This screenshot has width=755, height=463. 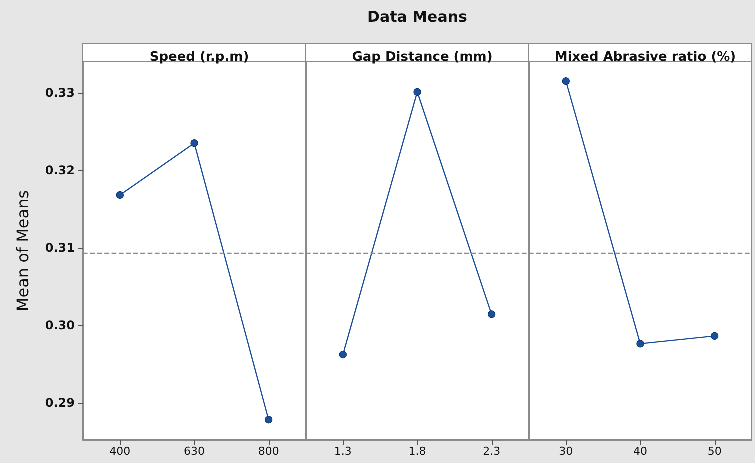 I want to click on x-tick-label: 800, so click(x=269, y=451).